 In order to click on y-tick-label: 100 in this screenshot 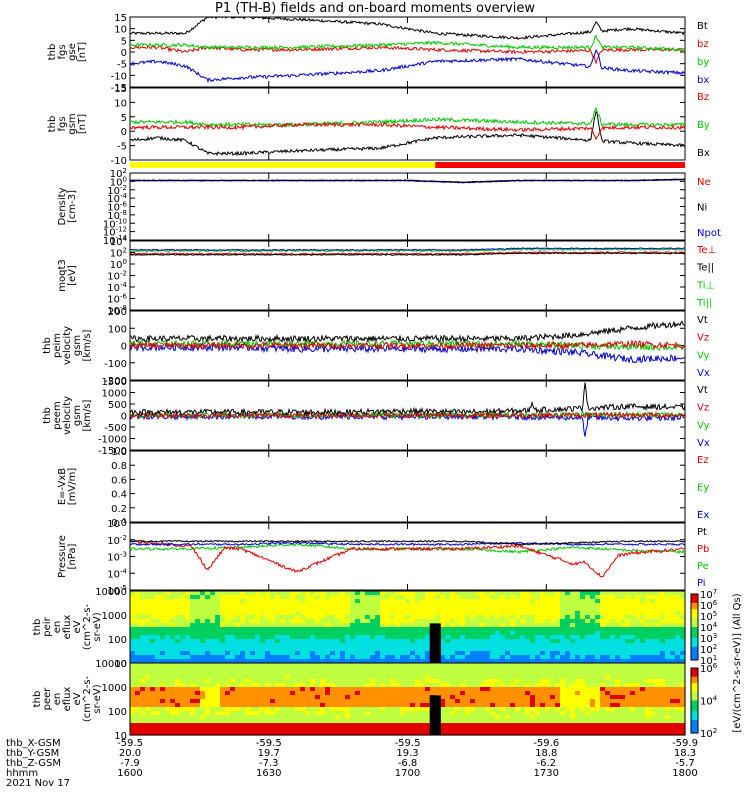, I will do `click(118, 181)`.